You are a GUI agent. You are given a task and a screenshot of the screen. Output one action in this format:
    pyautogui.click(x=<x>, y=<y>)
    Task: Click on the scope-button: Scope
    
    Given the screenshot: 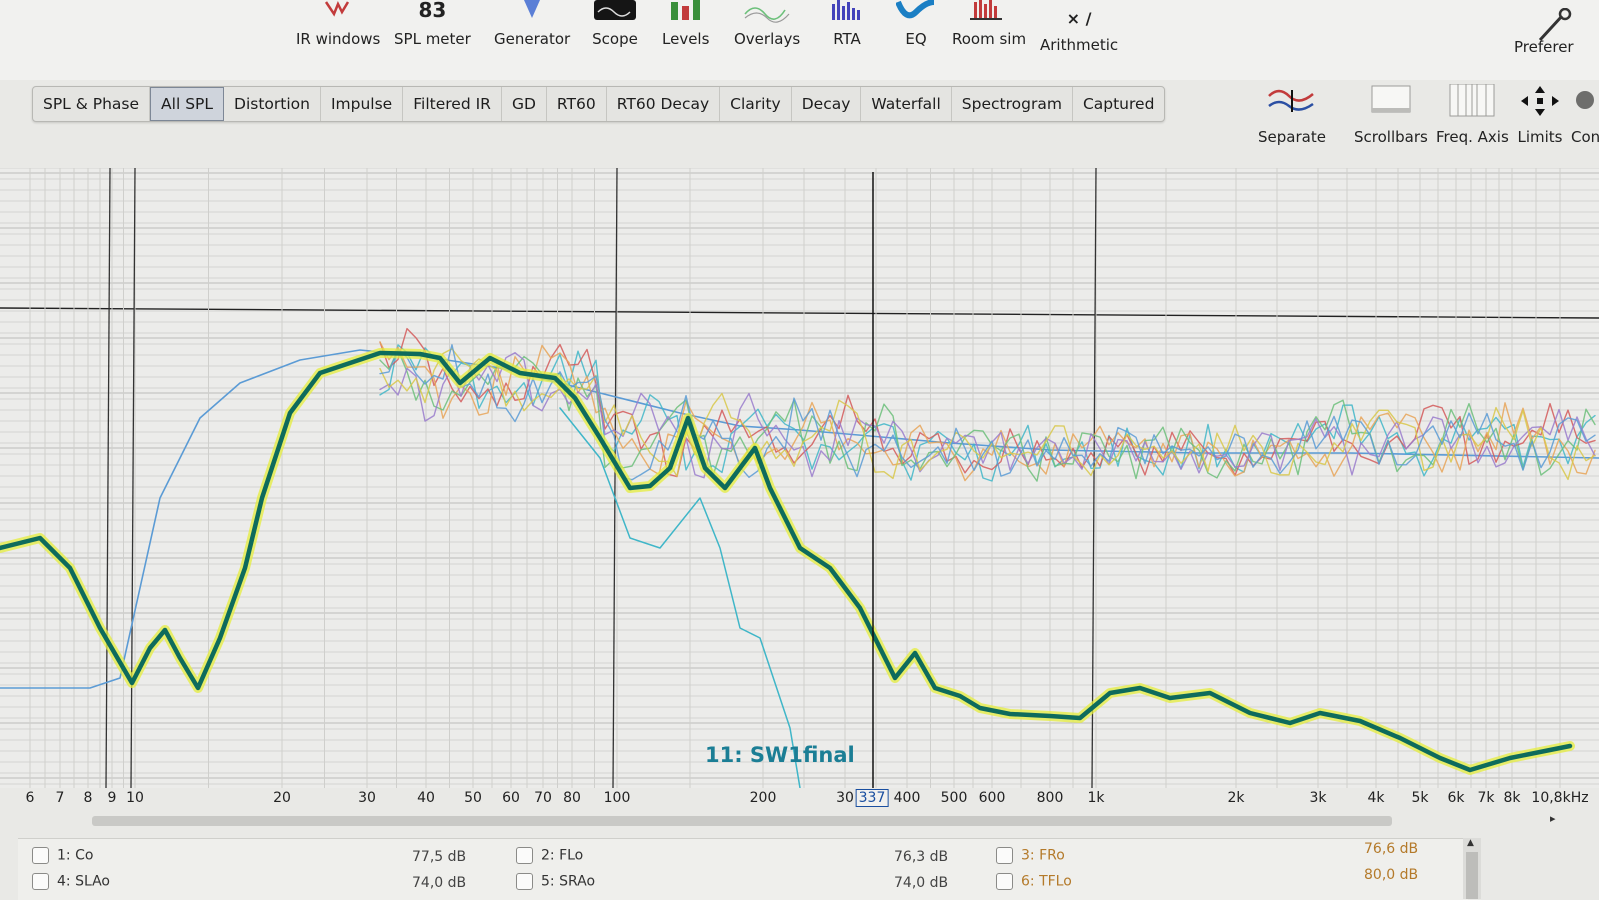 What is the action you would take?
    pyautogui.click(x=615, y=24)
    